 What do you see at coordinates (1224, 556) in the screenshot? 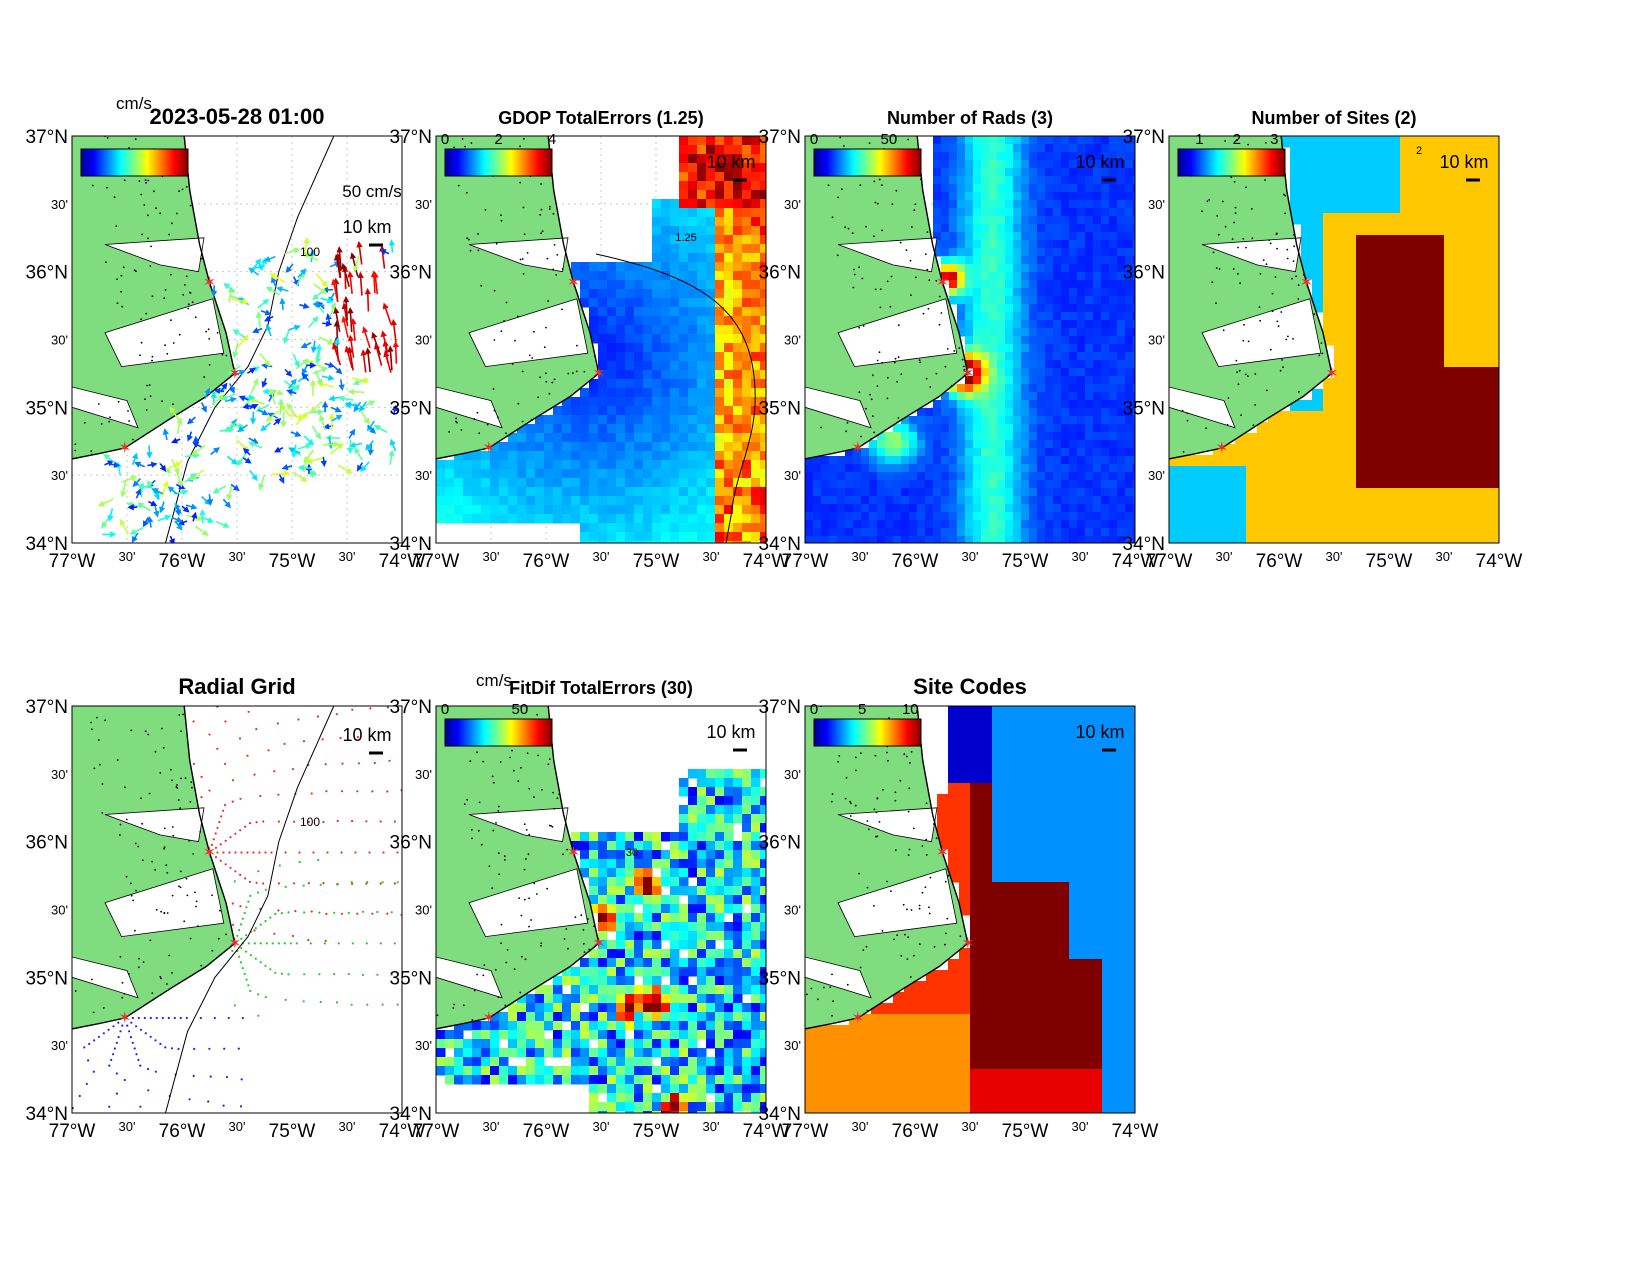
I see `lon-tick-label: 30'` at bounding box center [1224, 556].